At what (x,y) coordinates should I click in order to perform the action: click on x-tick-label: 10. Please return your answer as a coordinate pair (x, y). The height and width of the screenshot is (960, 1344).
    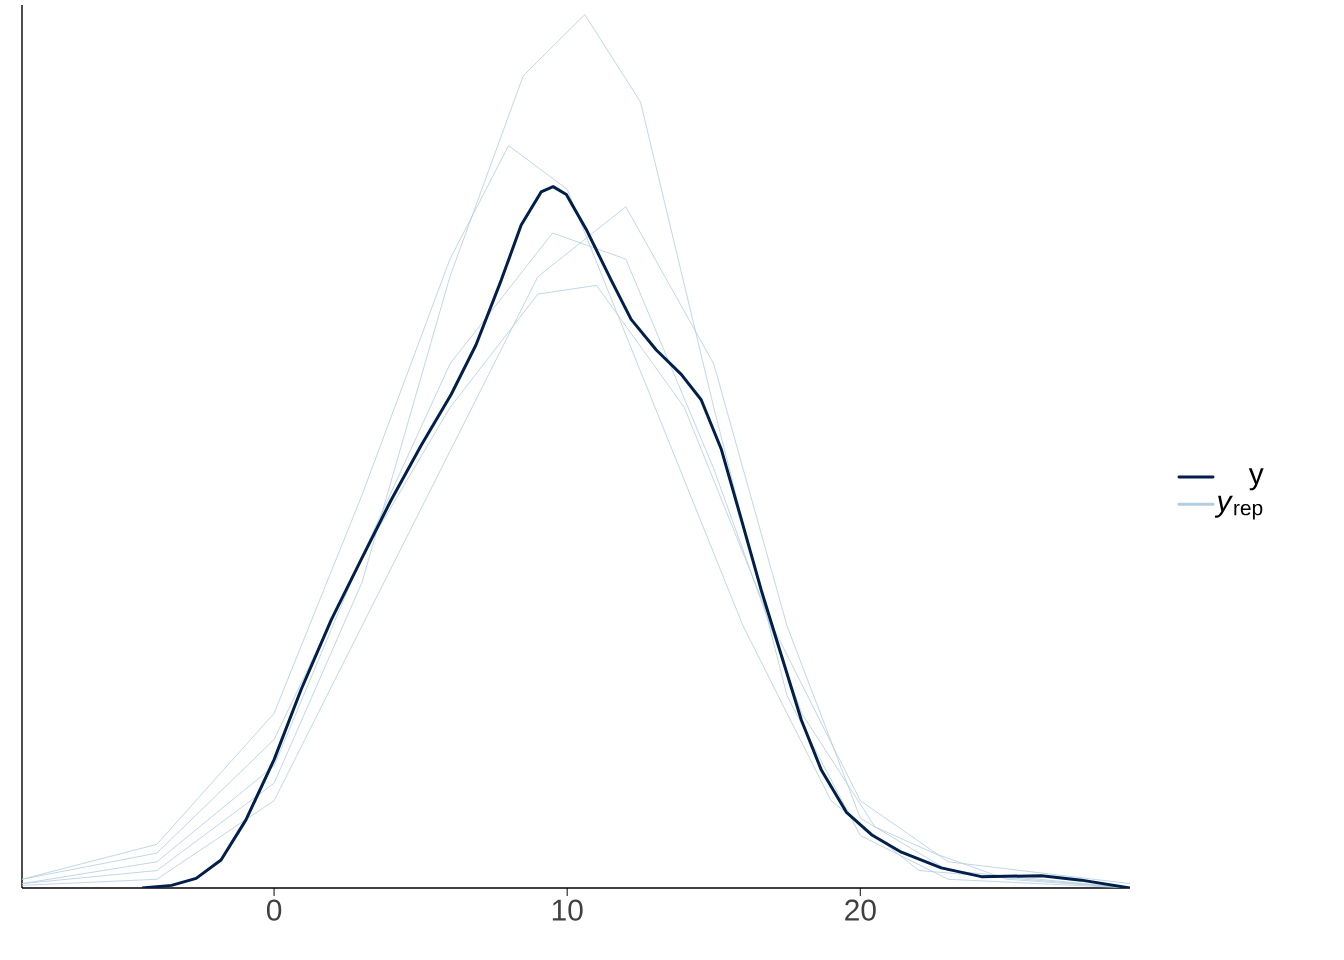
    Looking at the image, I should click on (567, 910).